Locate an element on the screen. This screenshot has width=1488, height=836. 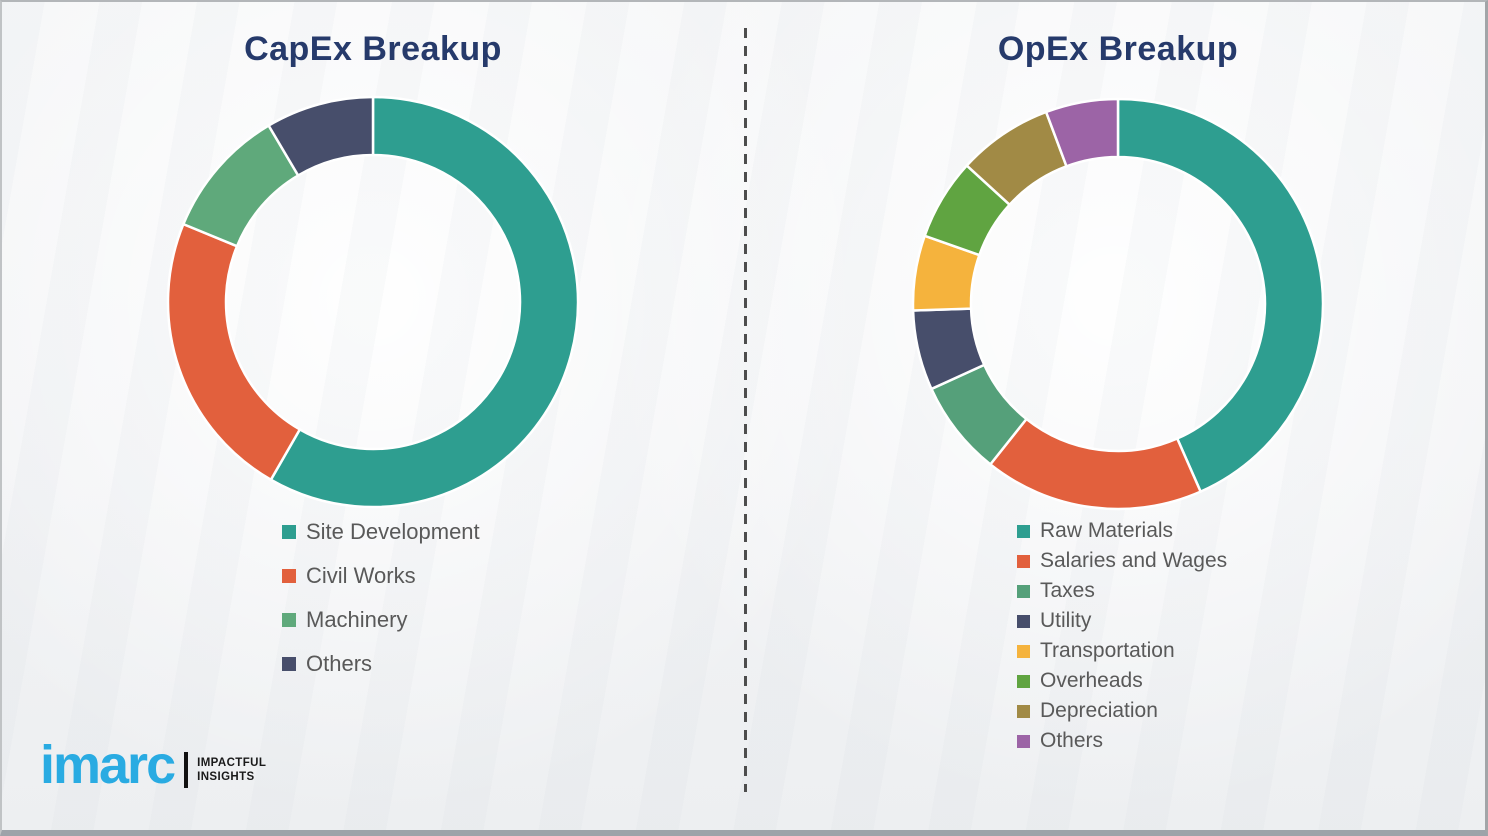
capex-breakup-segment-civil-works is located at coordinates (234, 351).